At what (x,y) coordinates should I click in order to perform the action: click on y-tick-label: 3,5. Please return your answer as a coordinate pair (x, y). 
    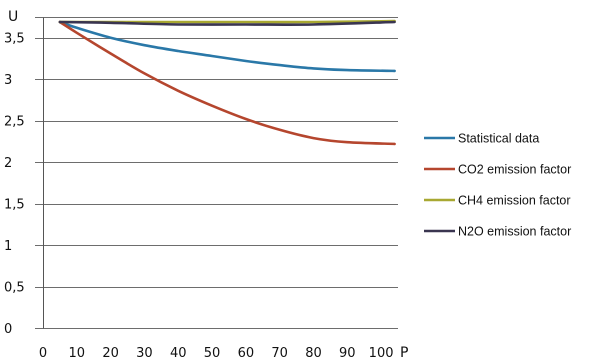
    Looking at the image, I should click on (14, 39).